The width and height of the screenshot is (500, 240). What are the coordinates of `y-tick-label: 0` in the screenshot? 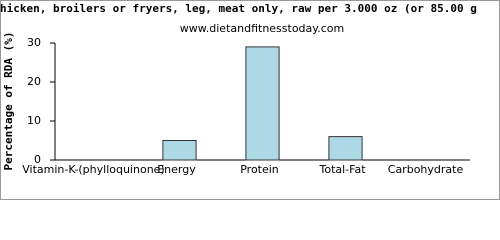 It's located at (37, 159).